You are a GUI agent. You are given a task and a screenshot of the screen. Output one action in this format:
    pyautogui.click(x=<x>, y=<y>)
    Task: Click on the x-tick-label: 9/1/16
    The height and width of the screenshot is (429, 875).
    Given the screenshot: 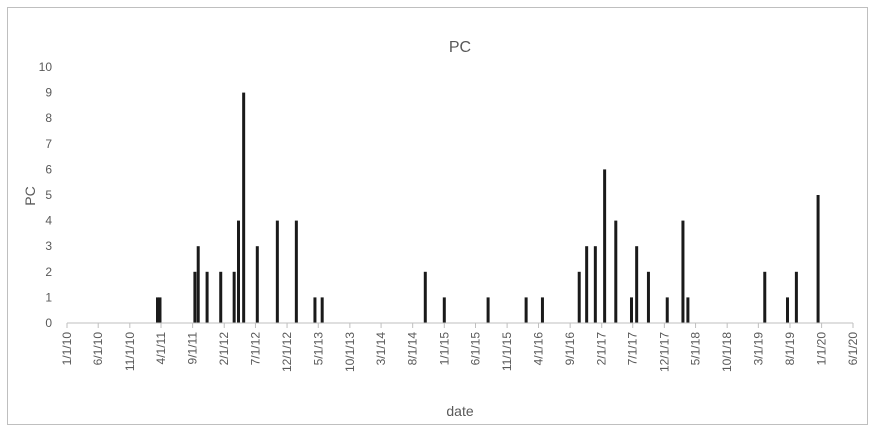 What is the action you would take?
    pyautogui.click(x=570, y=349)
    